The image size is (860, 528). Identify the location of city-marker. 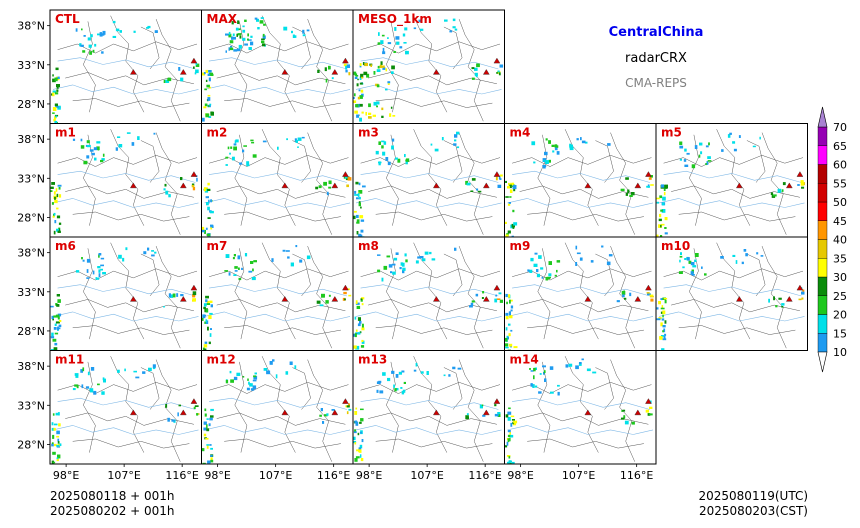
(436, 412).